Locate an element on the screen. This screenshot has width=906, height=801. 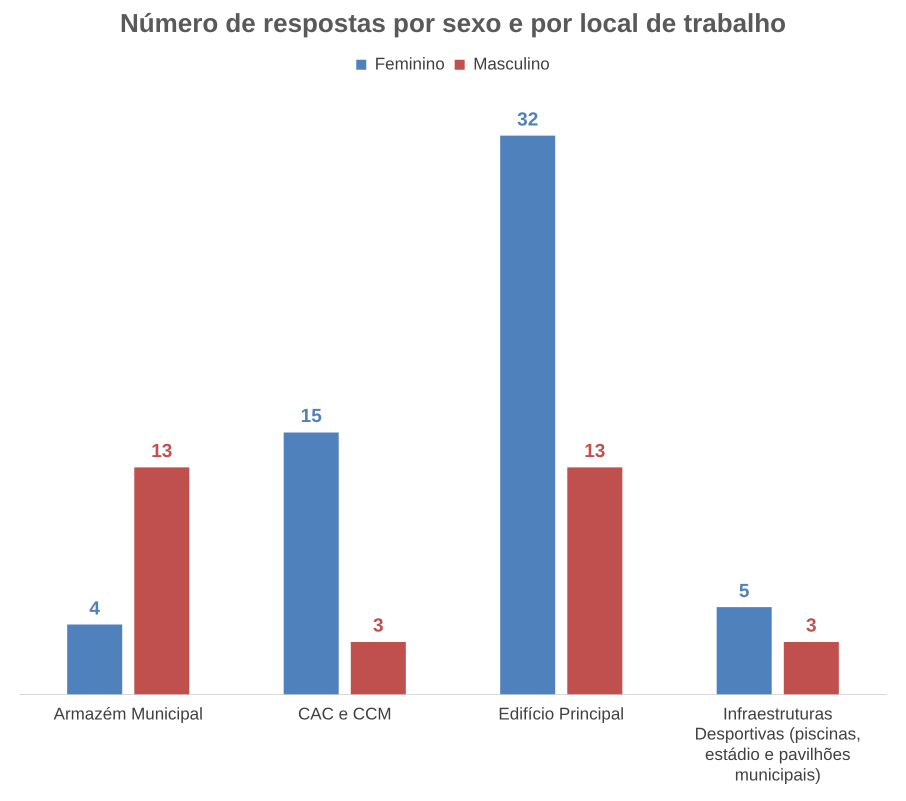
x-tick-label: Armazém Municipal is located at coordinates (128, 714).